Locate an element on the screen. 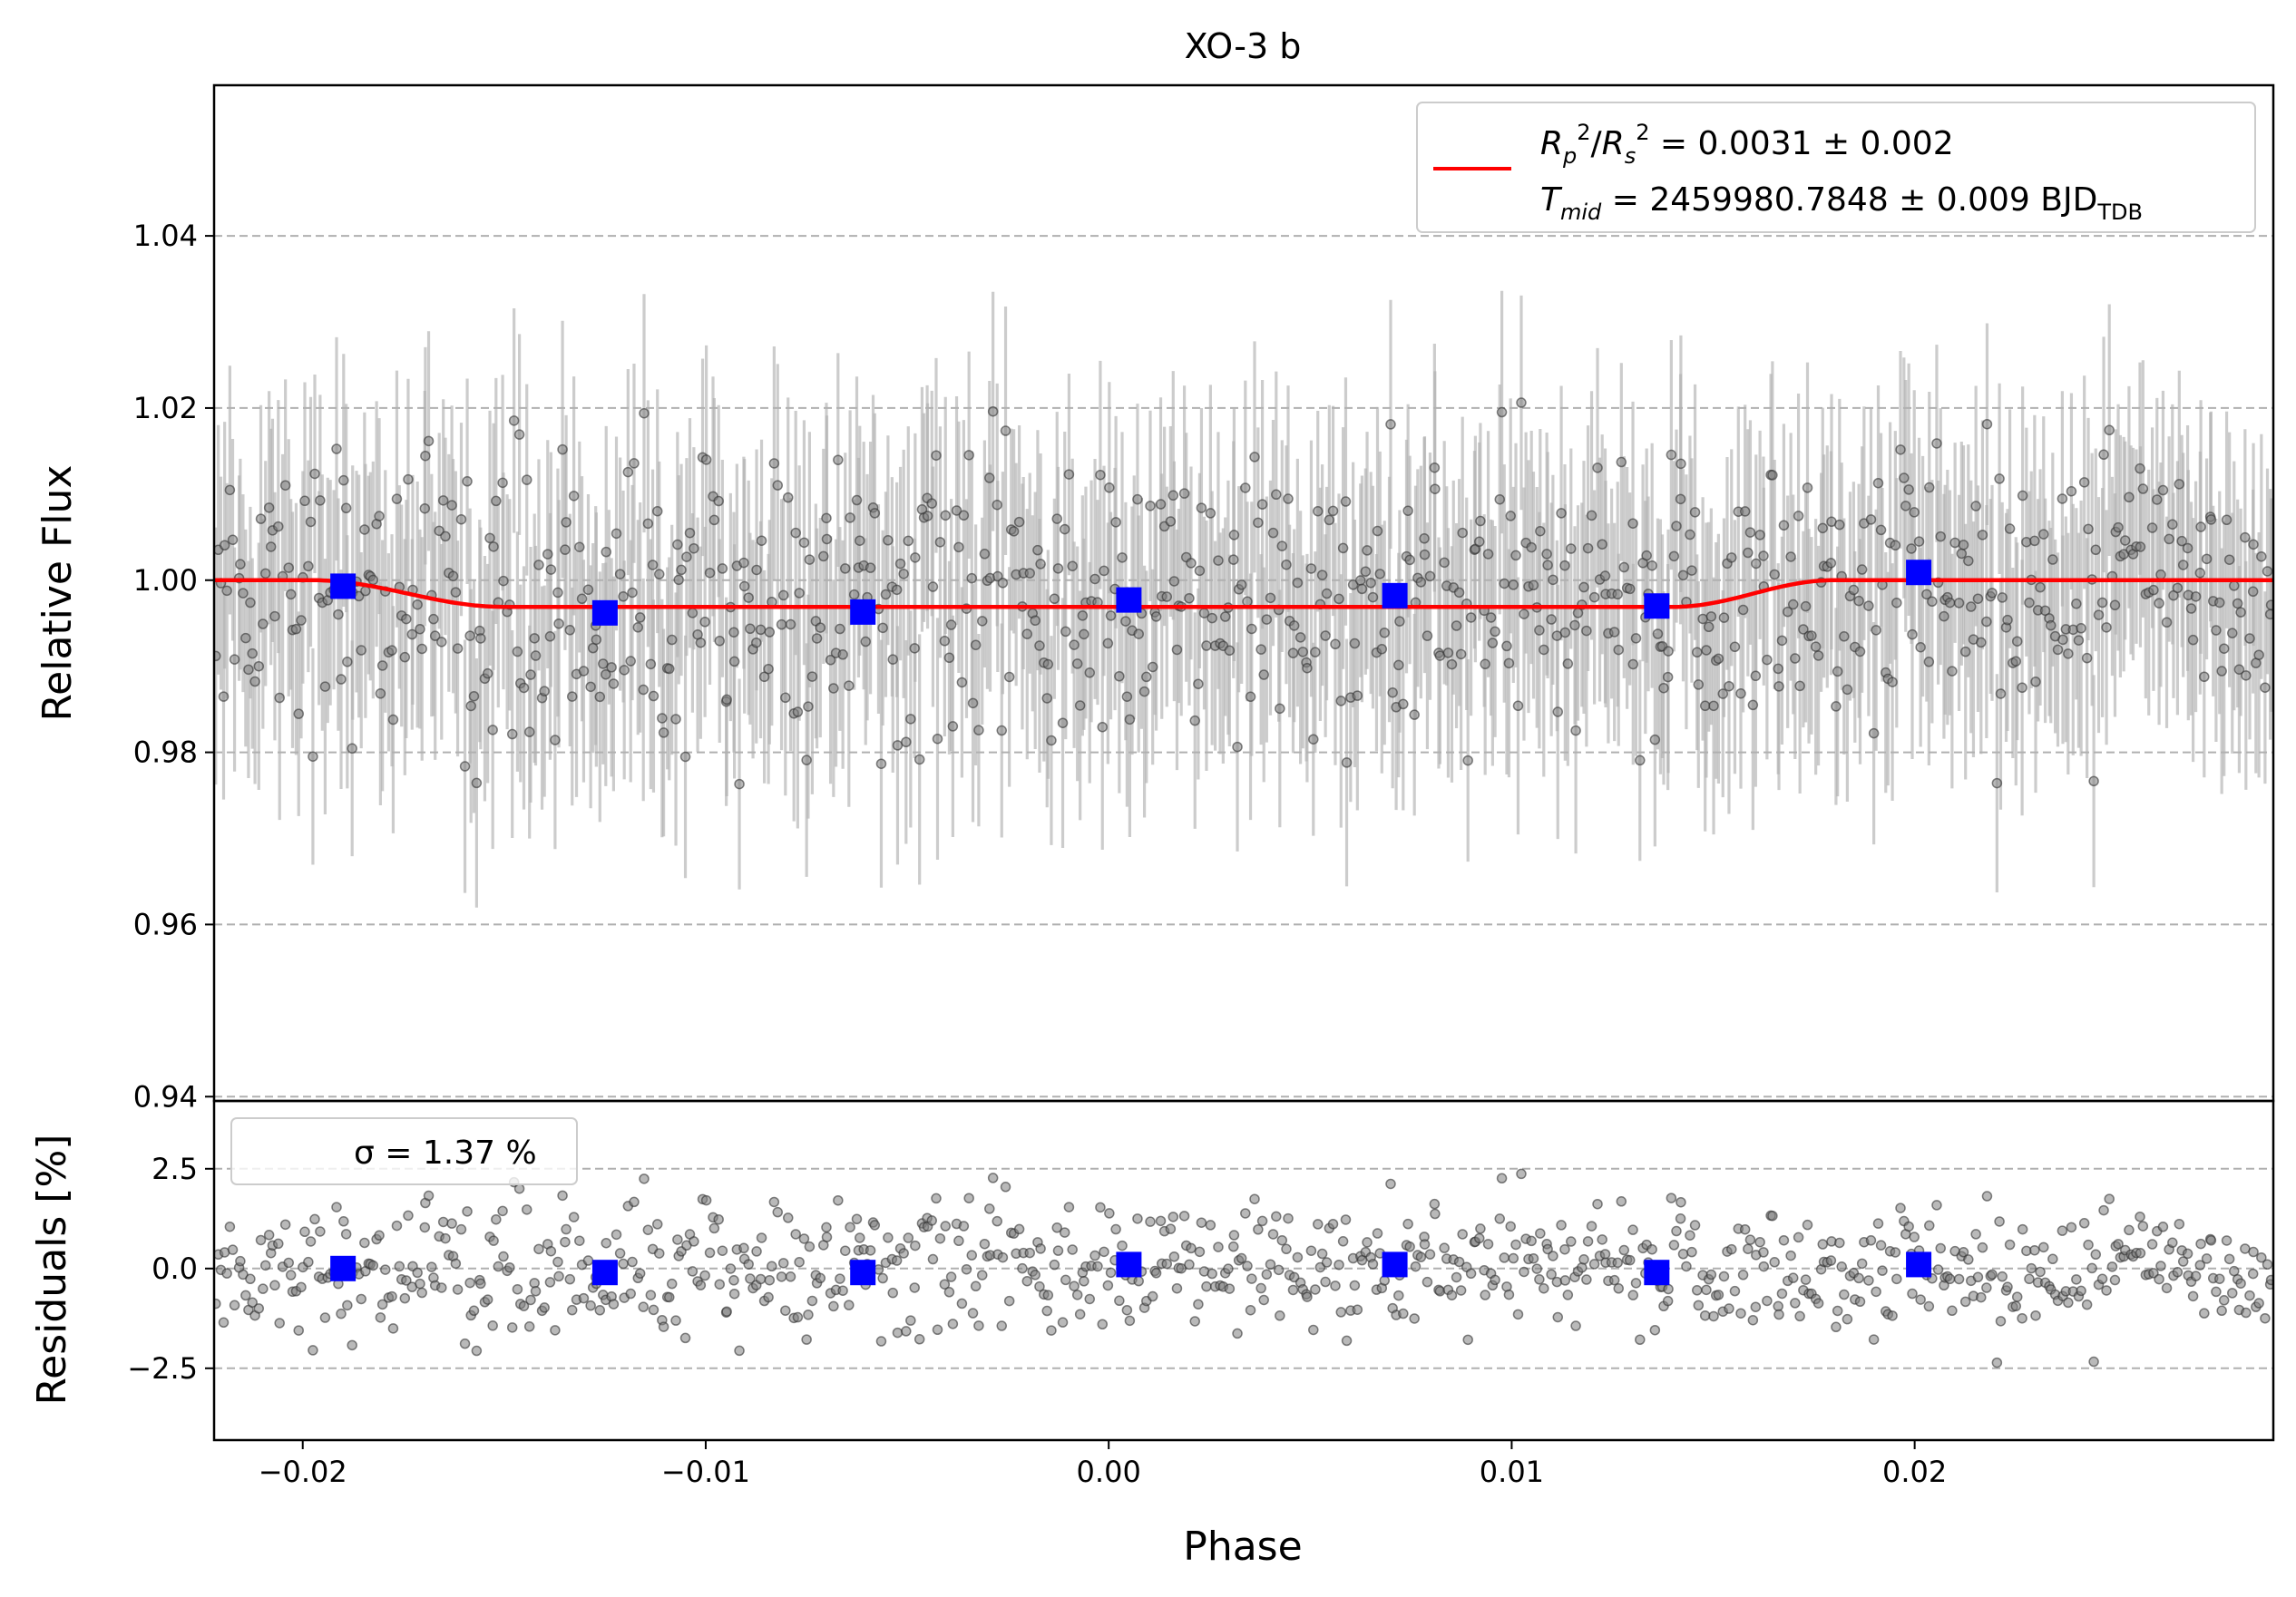  residual-binned-point is located at coordinates (343, 1268).